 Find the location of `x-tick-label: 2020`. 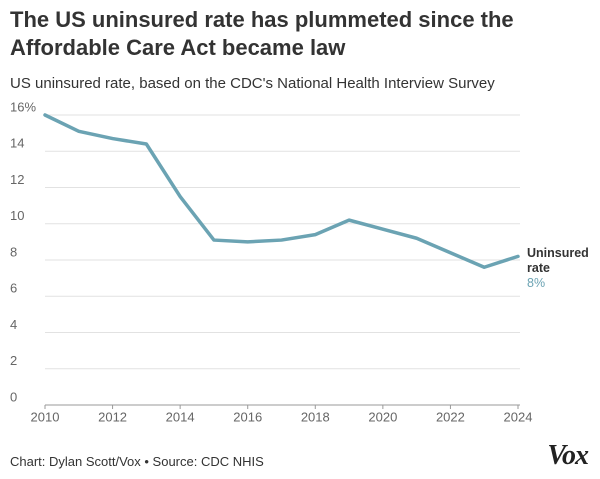

x-tick-label: 2020 is located at coordinates (382, 416).